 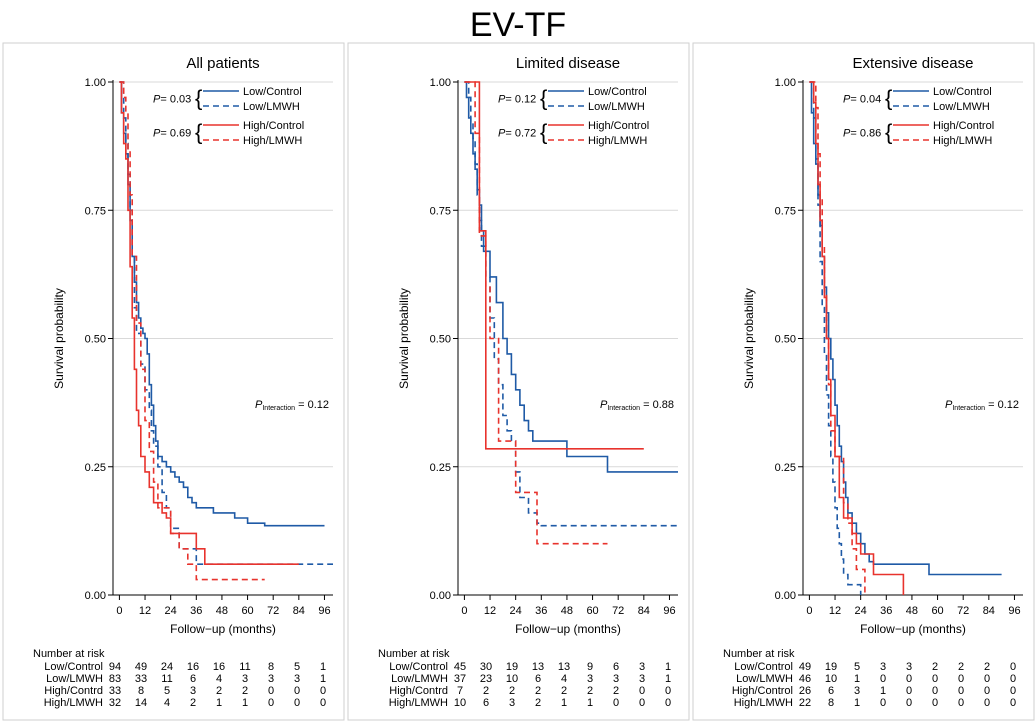 What do you see at coordinates (669, 611) in the screenshot?
I see `x-tick-label: 96` at bounding box center [669, 611].